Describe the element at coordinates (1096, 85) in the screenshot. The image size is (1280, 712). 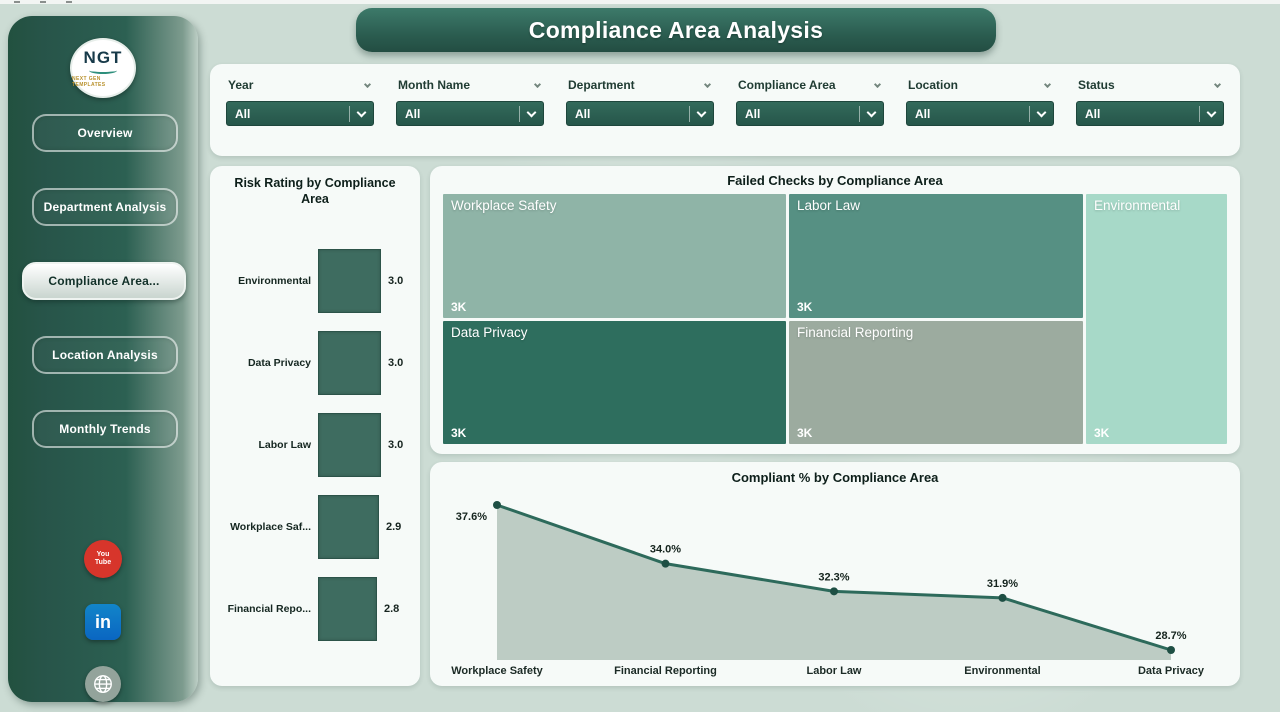
I see `filter-label: Status` at that location.